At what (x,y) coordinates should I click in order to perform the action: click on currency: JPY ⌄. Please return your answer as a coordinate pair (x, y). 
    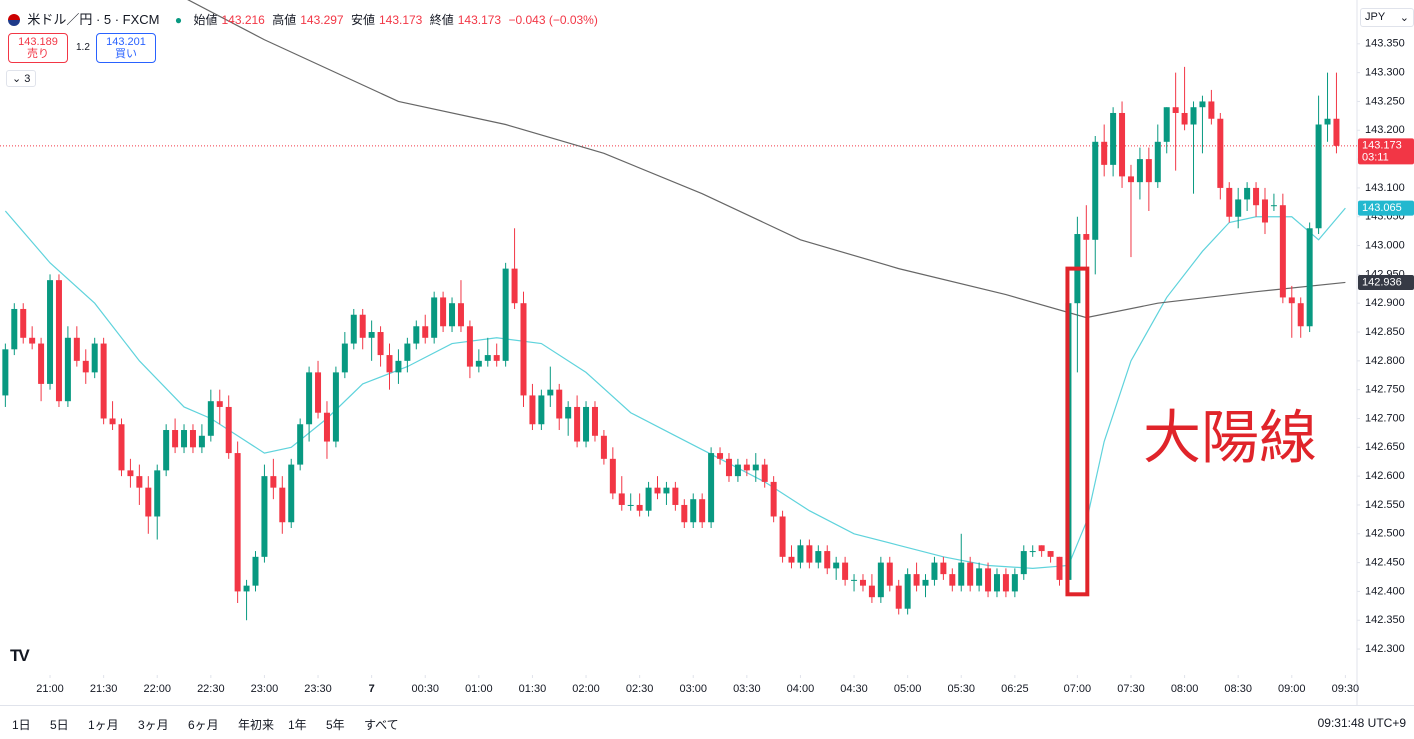
    Looking at the image, I should click on (1387, 17).